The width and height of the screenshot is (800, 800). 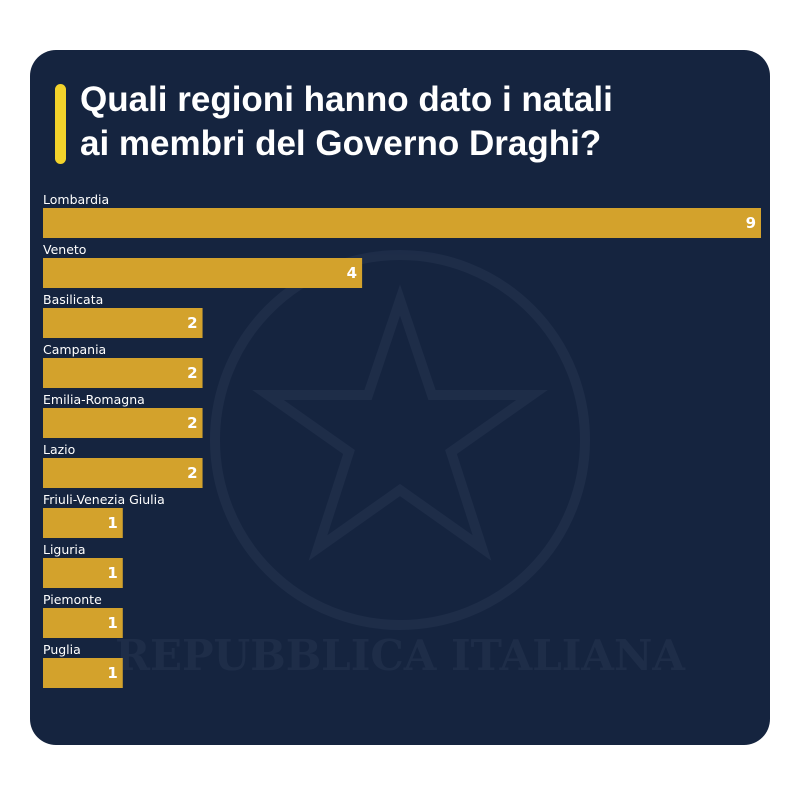 I want to click on category-label: Emilia-Romagna, so click(x=94, y=399).